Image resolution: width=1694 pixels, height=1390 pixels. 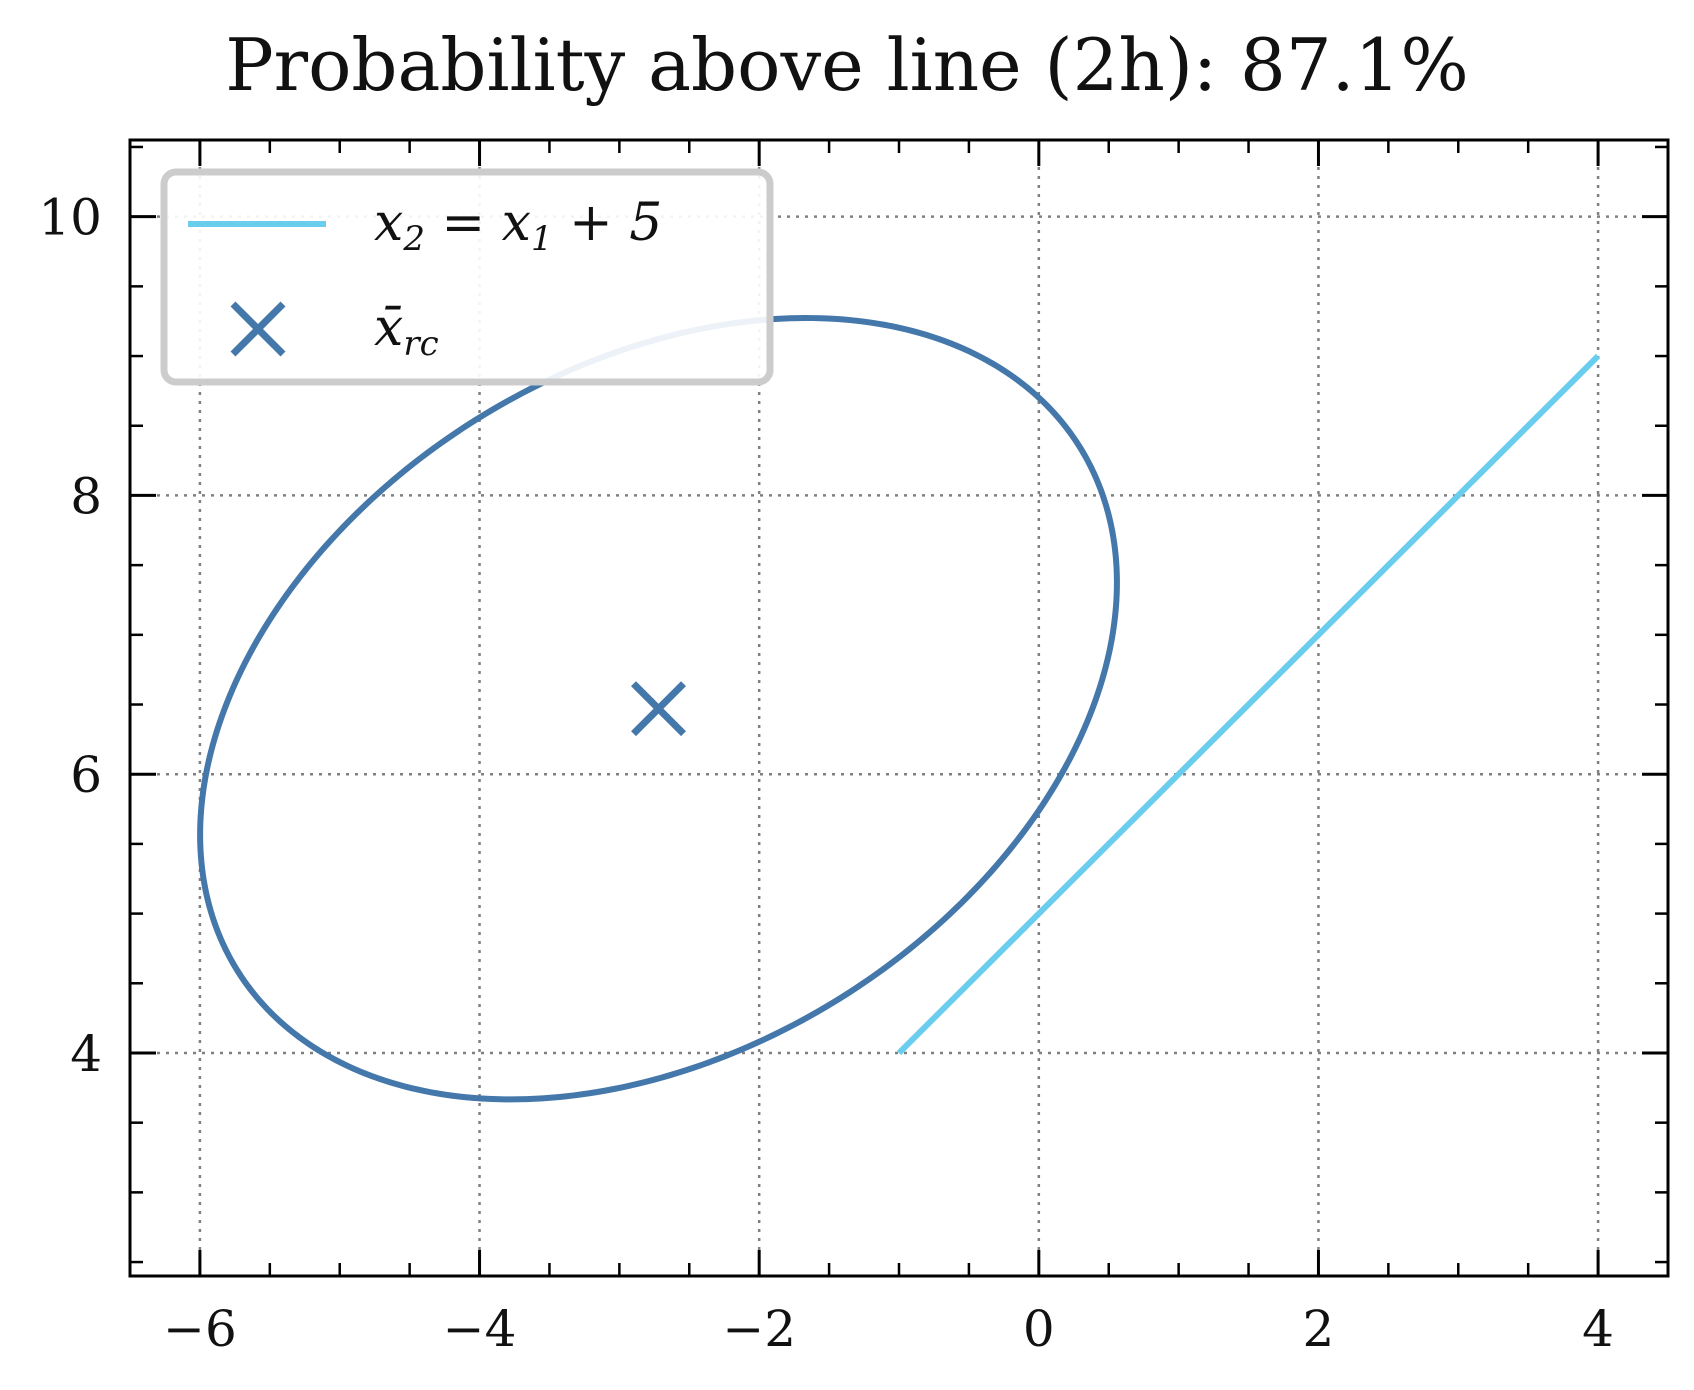 What do you see at coordinates (420, 344) in the screenshot?
I see `legend-math-subscript: rc` at bounding box center [420, 344].